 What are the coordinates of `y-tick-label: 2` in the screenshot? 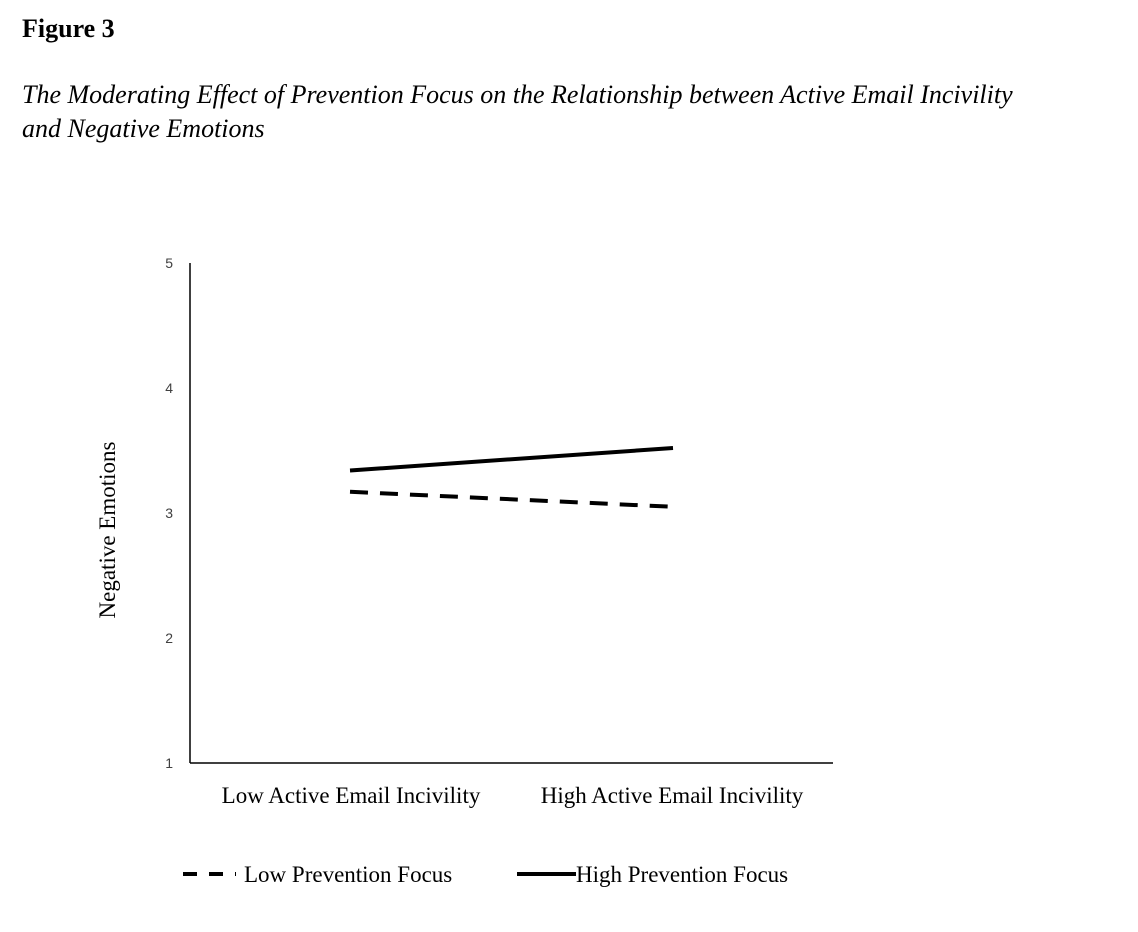 It's located at (169, 638).